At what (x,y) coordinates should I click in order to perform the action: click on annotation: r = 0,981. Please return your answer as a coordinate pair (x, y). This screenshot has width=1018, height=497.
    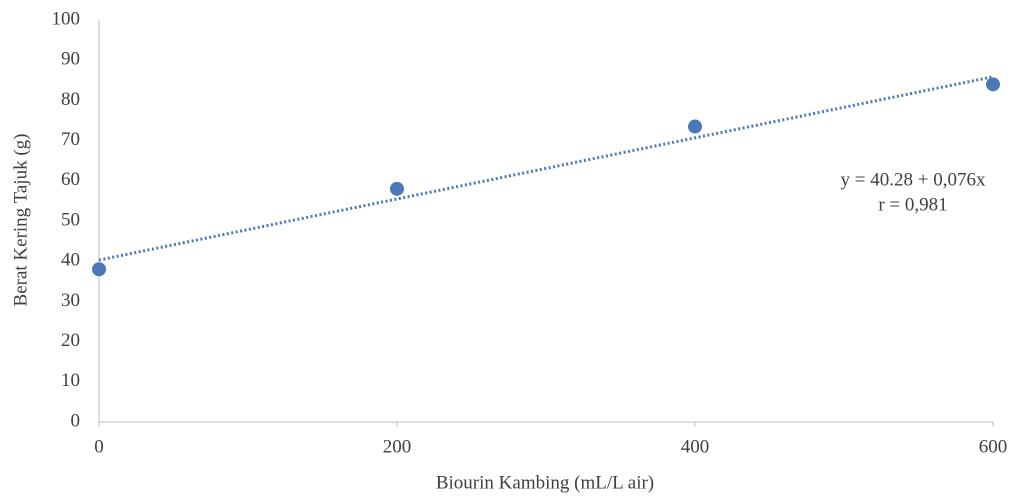
    Looking at the image, I should click on (912, 204).